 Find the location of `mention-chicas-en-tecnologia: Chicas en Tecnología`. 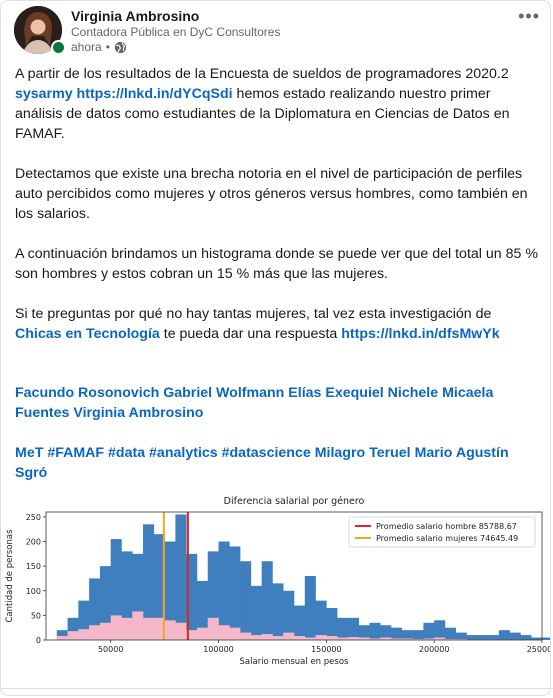

mention-chicas-en-tecnologia: Chicas en Tecnología is located at coordinates (87, 334).